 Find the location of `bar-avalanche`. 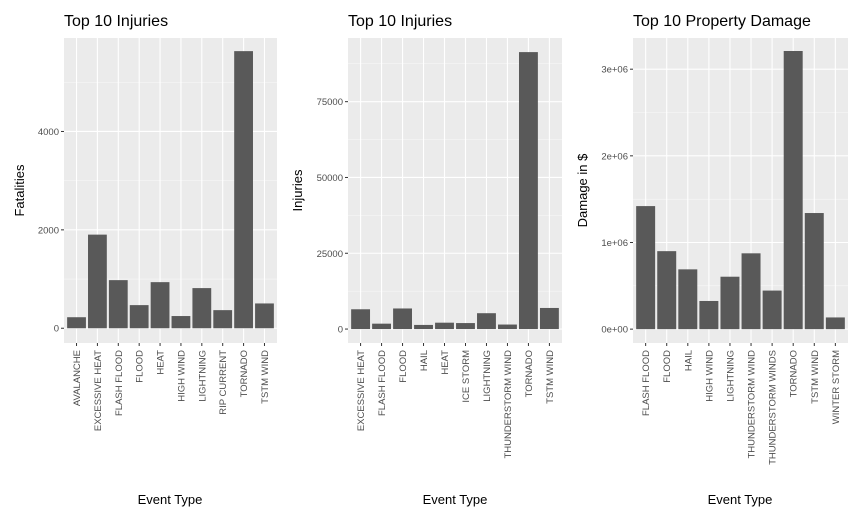

bar-avalanche is located at coordinates (76, 323).